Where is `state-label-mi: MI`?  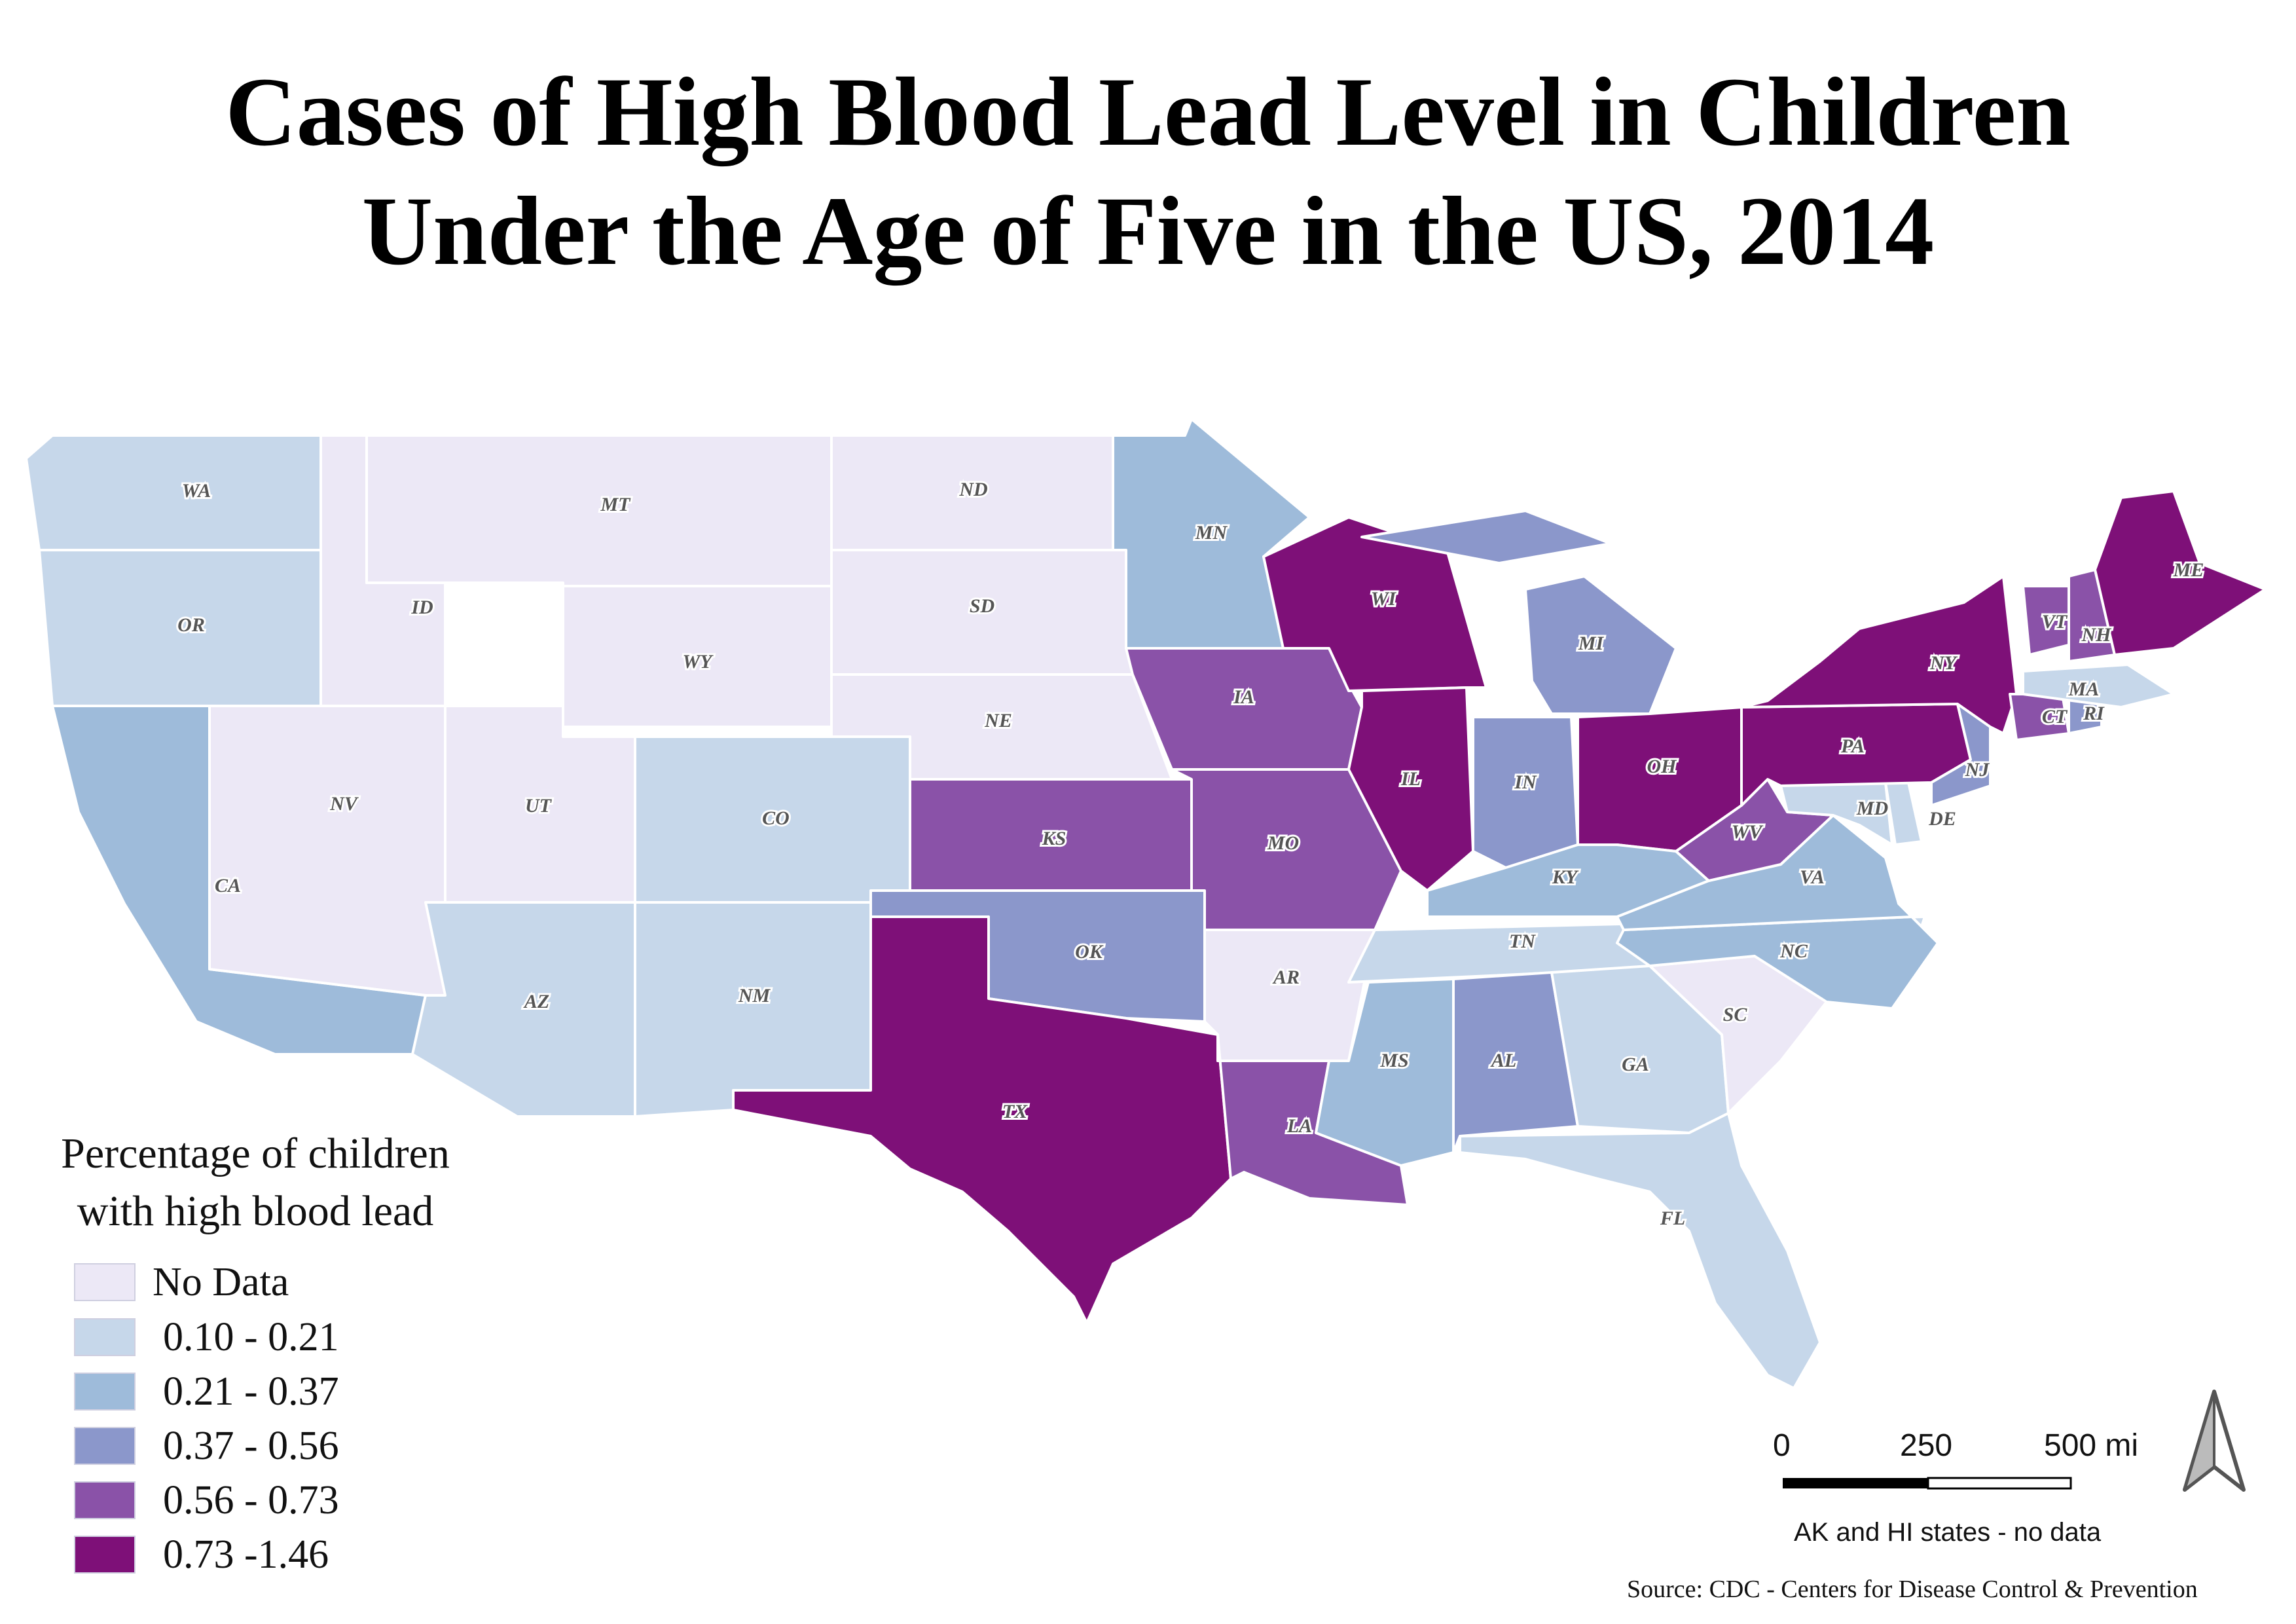
state-label-mi: MI is located at coordinates (1591, 643).